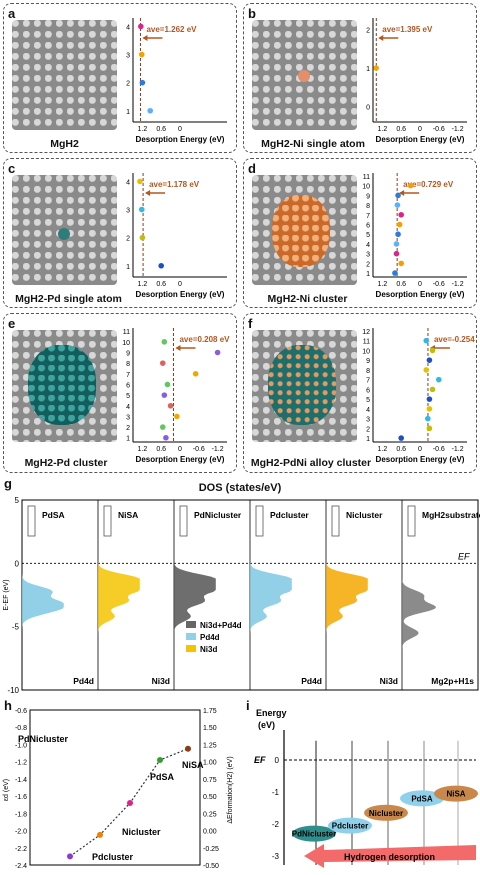  I want to click on i-tick: -2, so click(276, 824).